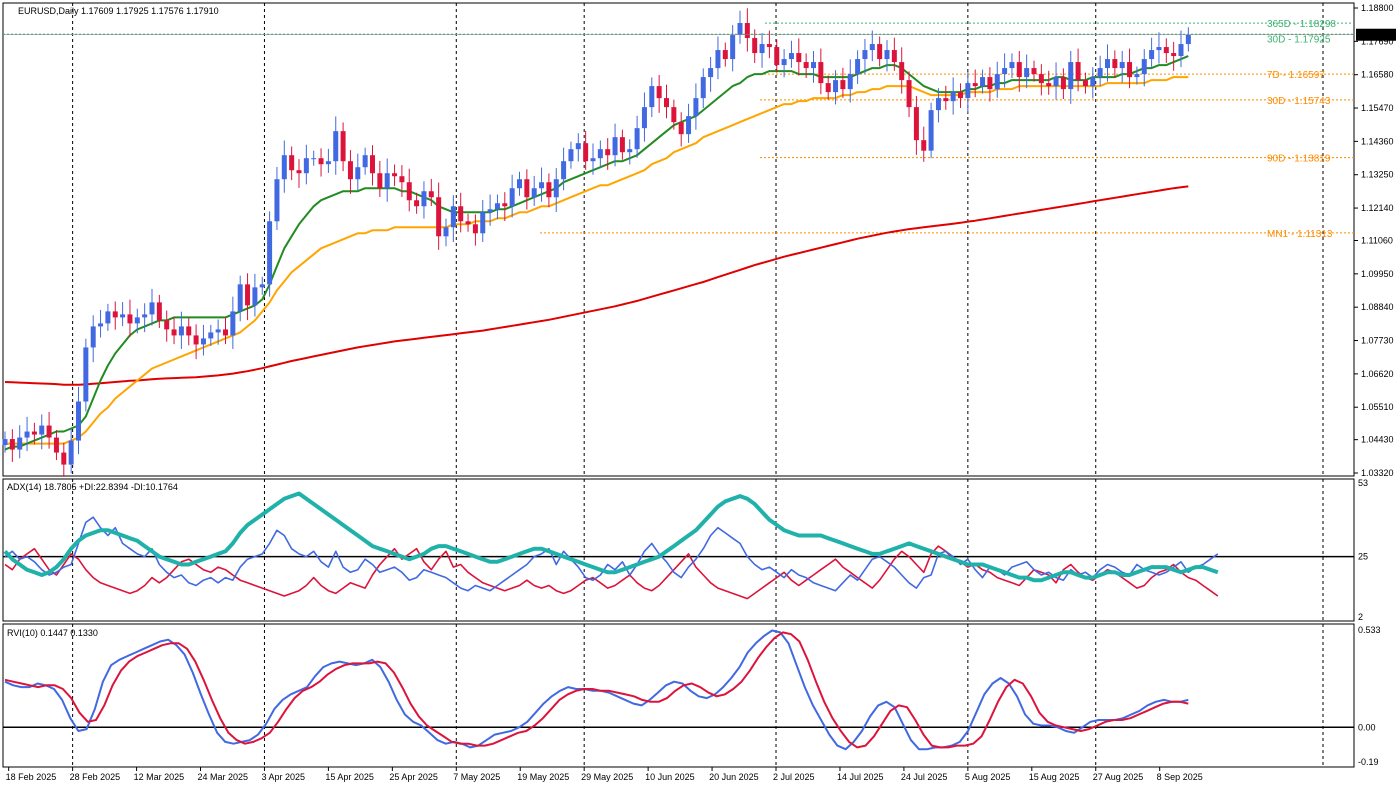 This screenshot has width=1400, height=788. Describe the element at coordinates (1360, 617) in the screenshot. I see `adx-tick-label: 2` at that location.